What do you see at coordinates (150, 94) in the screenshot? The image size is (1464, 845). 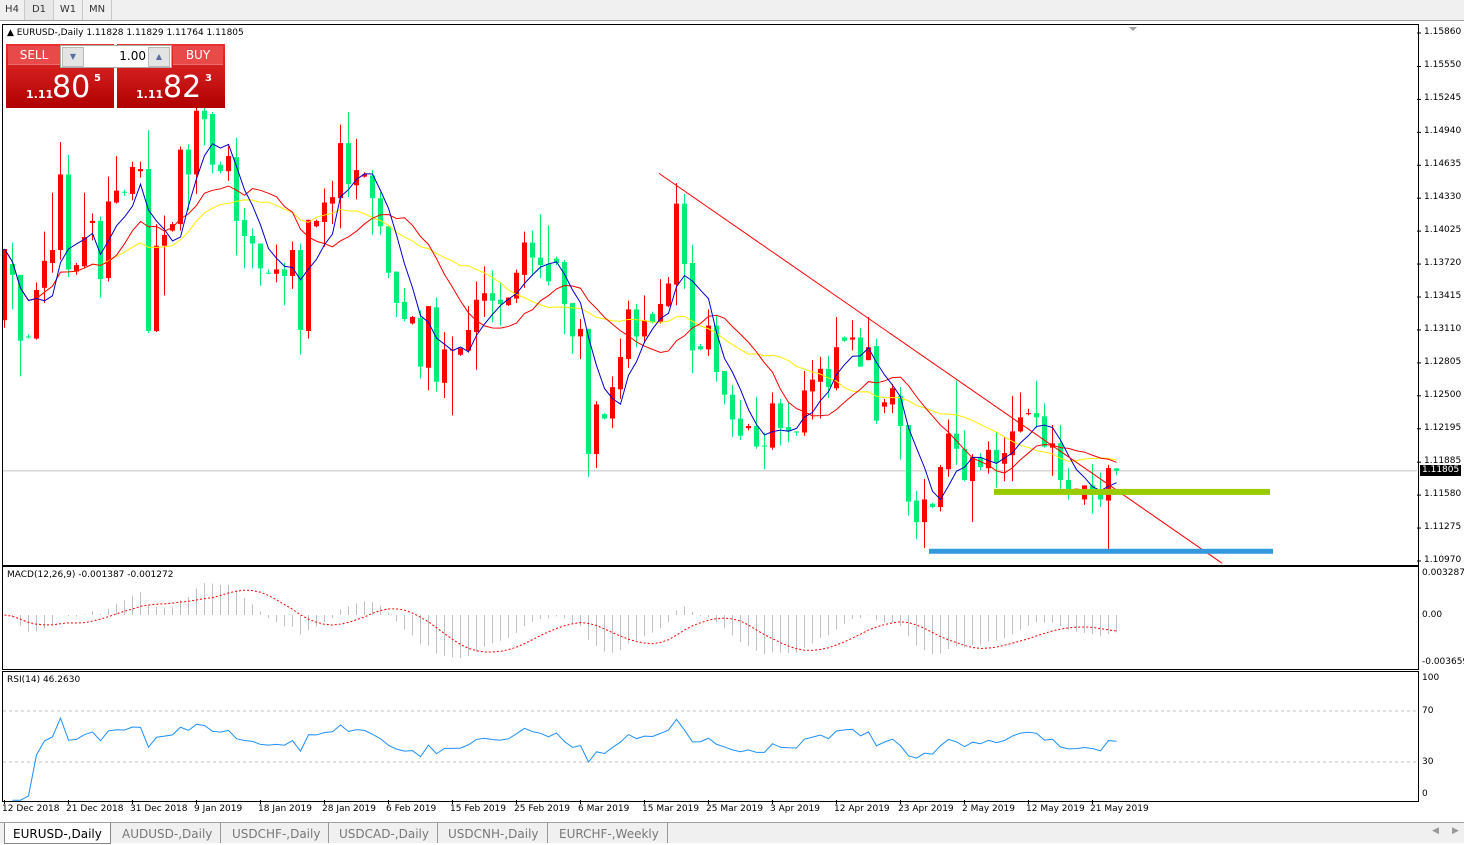 I see `buy-price-prefix: 1.11` at bounding box center [150, 94].